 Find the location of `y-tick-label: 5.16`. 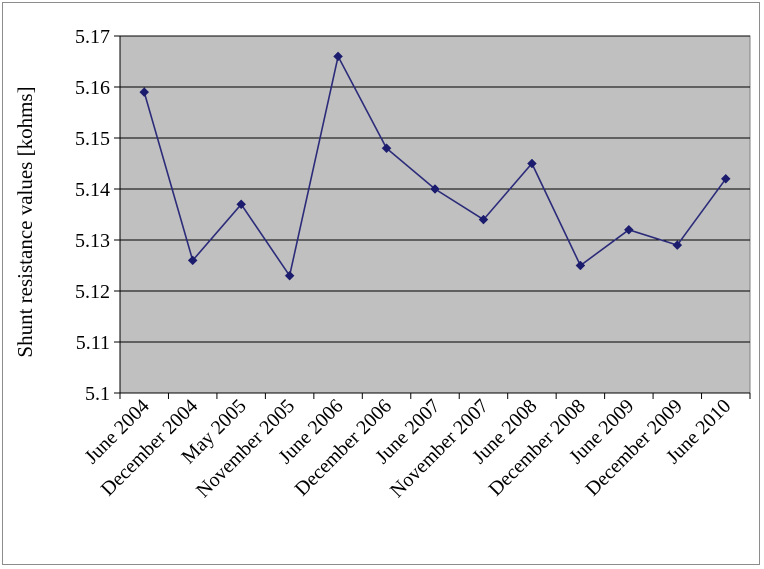

y-tick-label: 5.16 is located at coordinates (92, 88).